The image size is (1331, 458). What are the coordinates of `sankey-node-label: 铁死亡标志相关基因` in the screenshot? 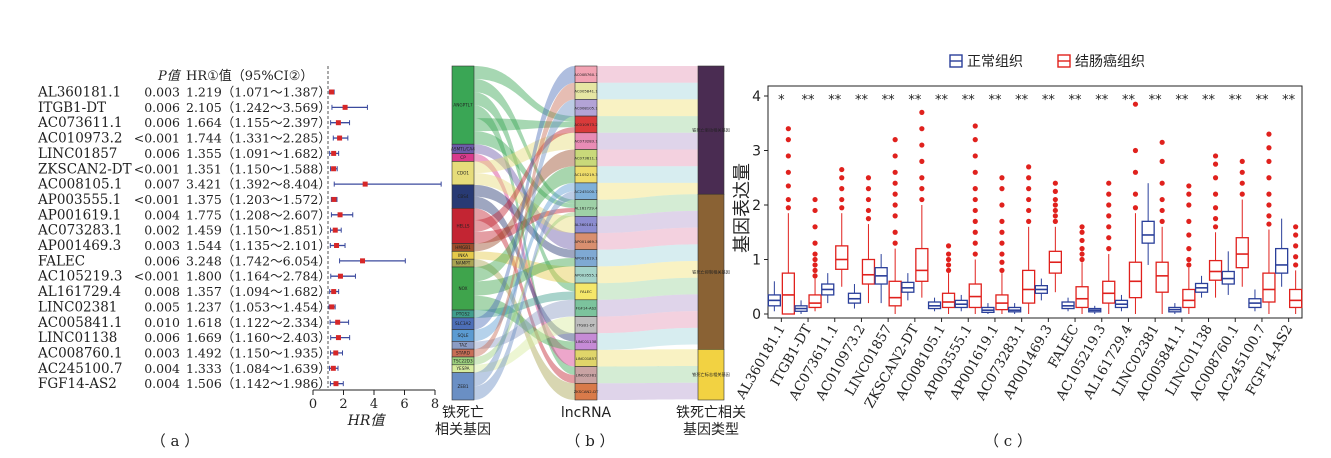 It's located at (711, 374).